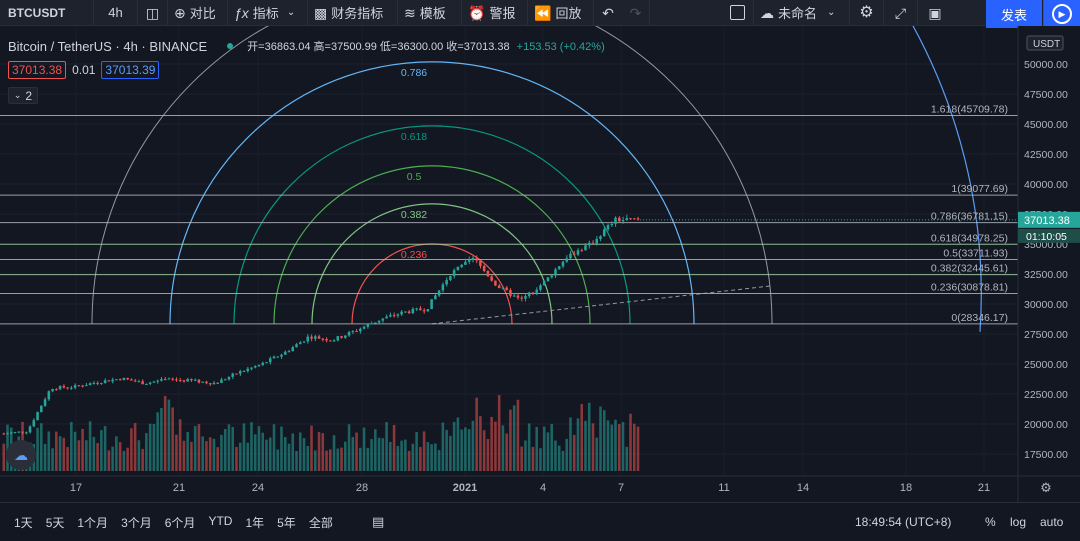 This screenshot has width=1080, height=541. Describe the element at coordinates (84, 70) in the screenshot. I see `buy-sell-panel: 37013.38 0.01 37013.39` at that location.